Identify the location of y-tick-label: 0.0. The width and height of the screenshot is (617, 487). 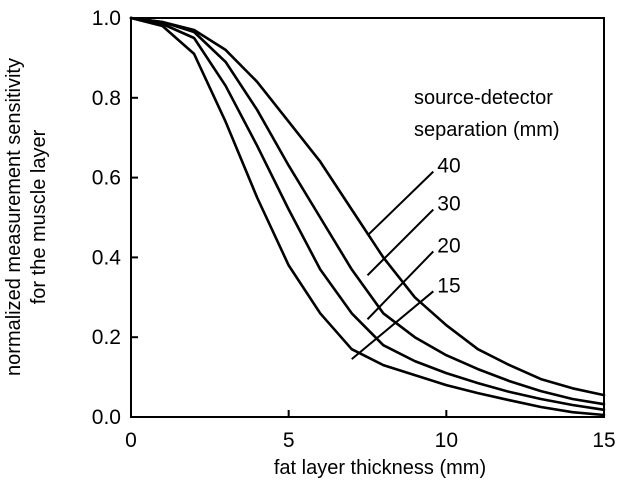
(106, 417).